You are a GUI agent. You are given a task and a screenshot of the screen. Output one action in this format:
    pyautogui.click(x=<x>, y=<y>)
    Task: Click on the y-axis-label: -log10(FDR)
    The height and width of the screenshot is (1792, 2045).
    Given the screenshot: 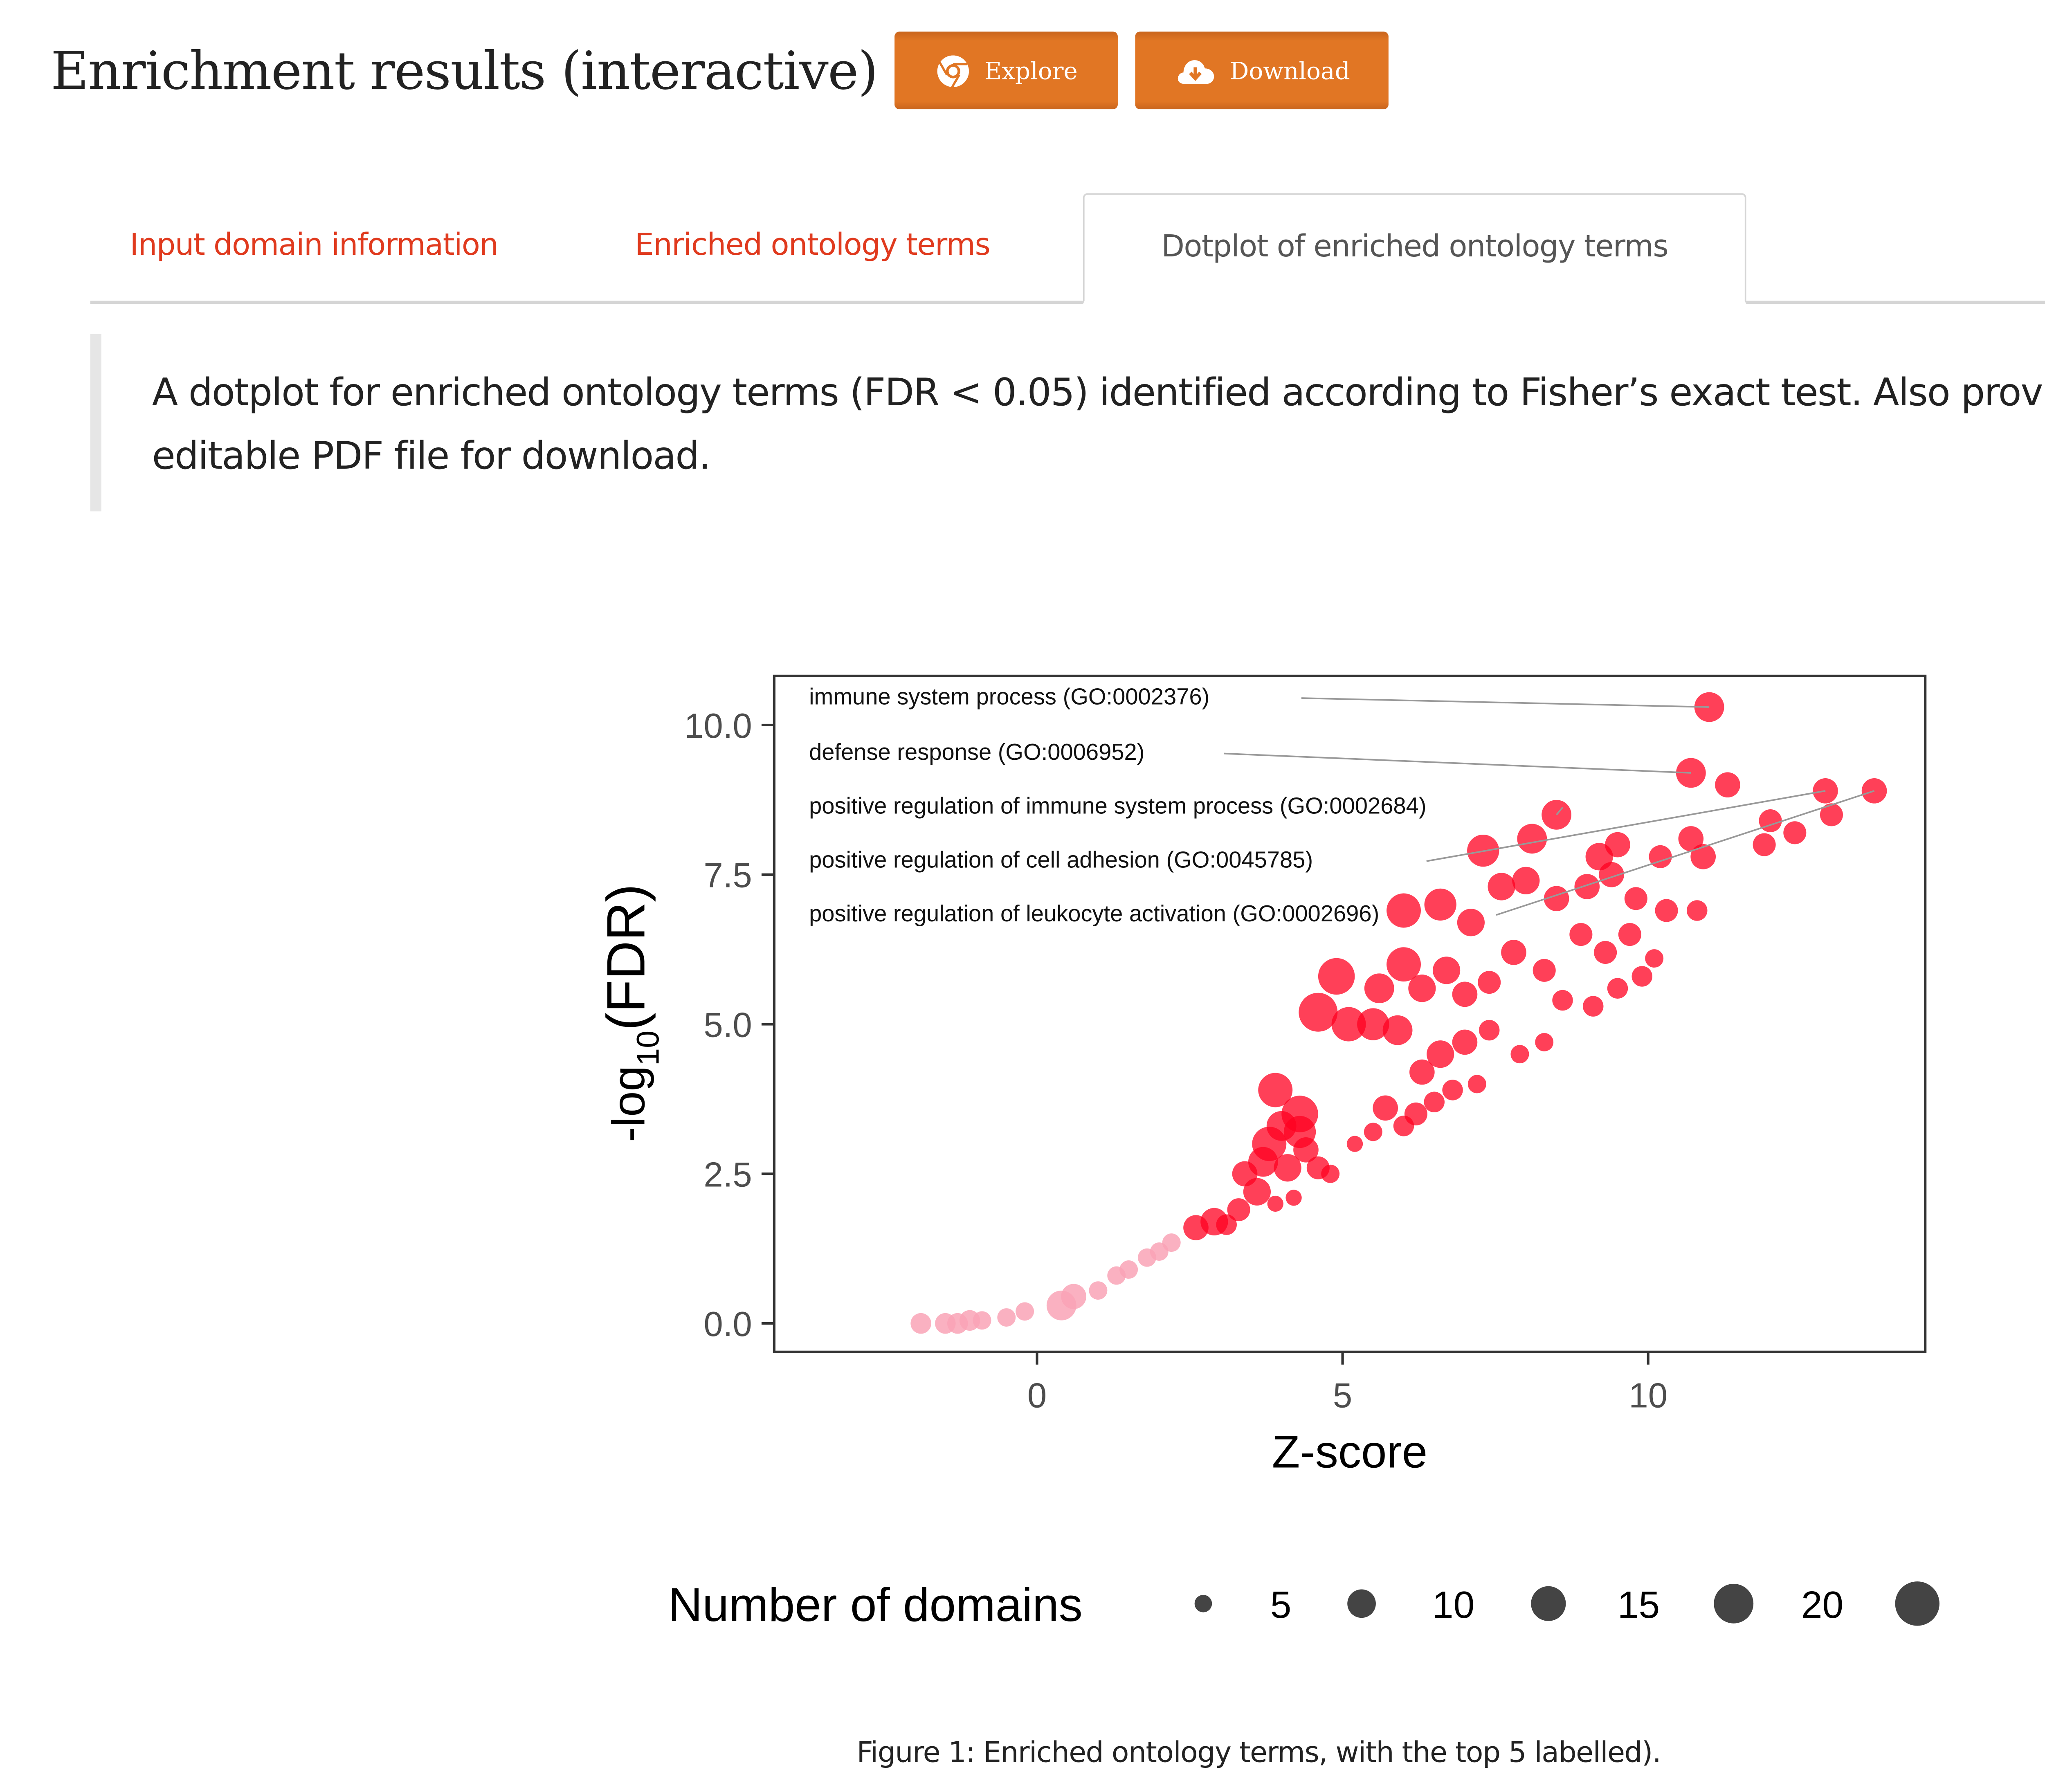 What is the action you would take?
    pyautogui.click(x=630, y=1013)
    